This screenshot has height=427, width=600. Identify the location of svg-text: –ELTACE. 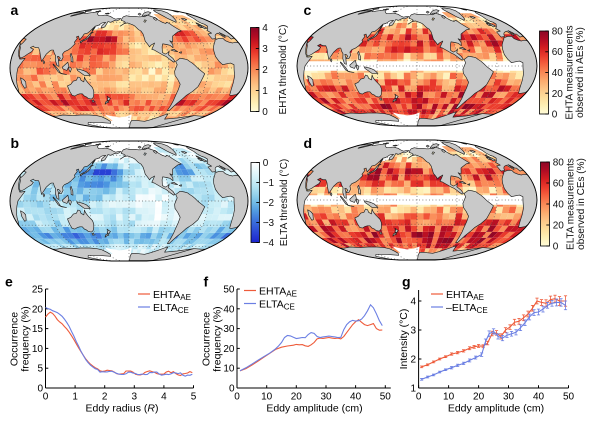
(467, 308).